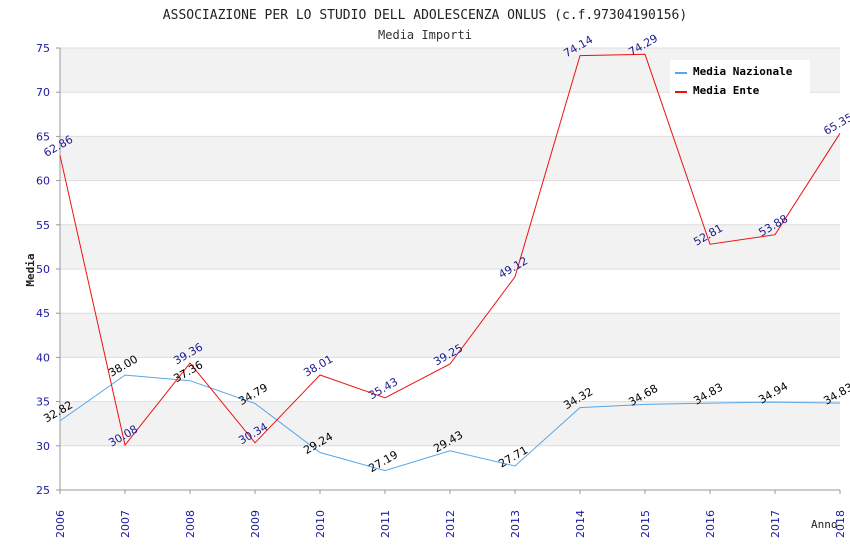 This screenshot has height=550, width=850. What do you see at coordinates (775, 524) in the screenshot?
I see `x-tick-2017: 2017` at bounding box center [775, 524].